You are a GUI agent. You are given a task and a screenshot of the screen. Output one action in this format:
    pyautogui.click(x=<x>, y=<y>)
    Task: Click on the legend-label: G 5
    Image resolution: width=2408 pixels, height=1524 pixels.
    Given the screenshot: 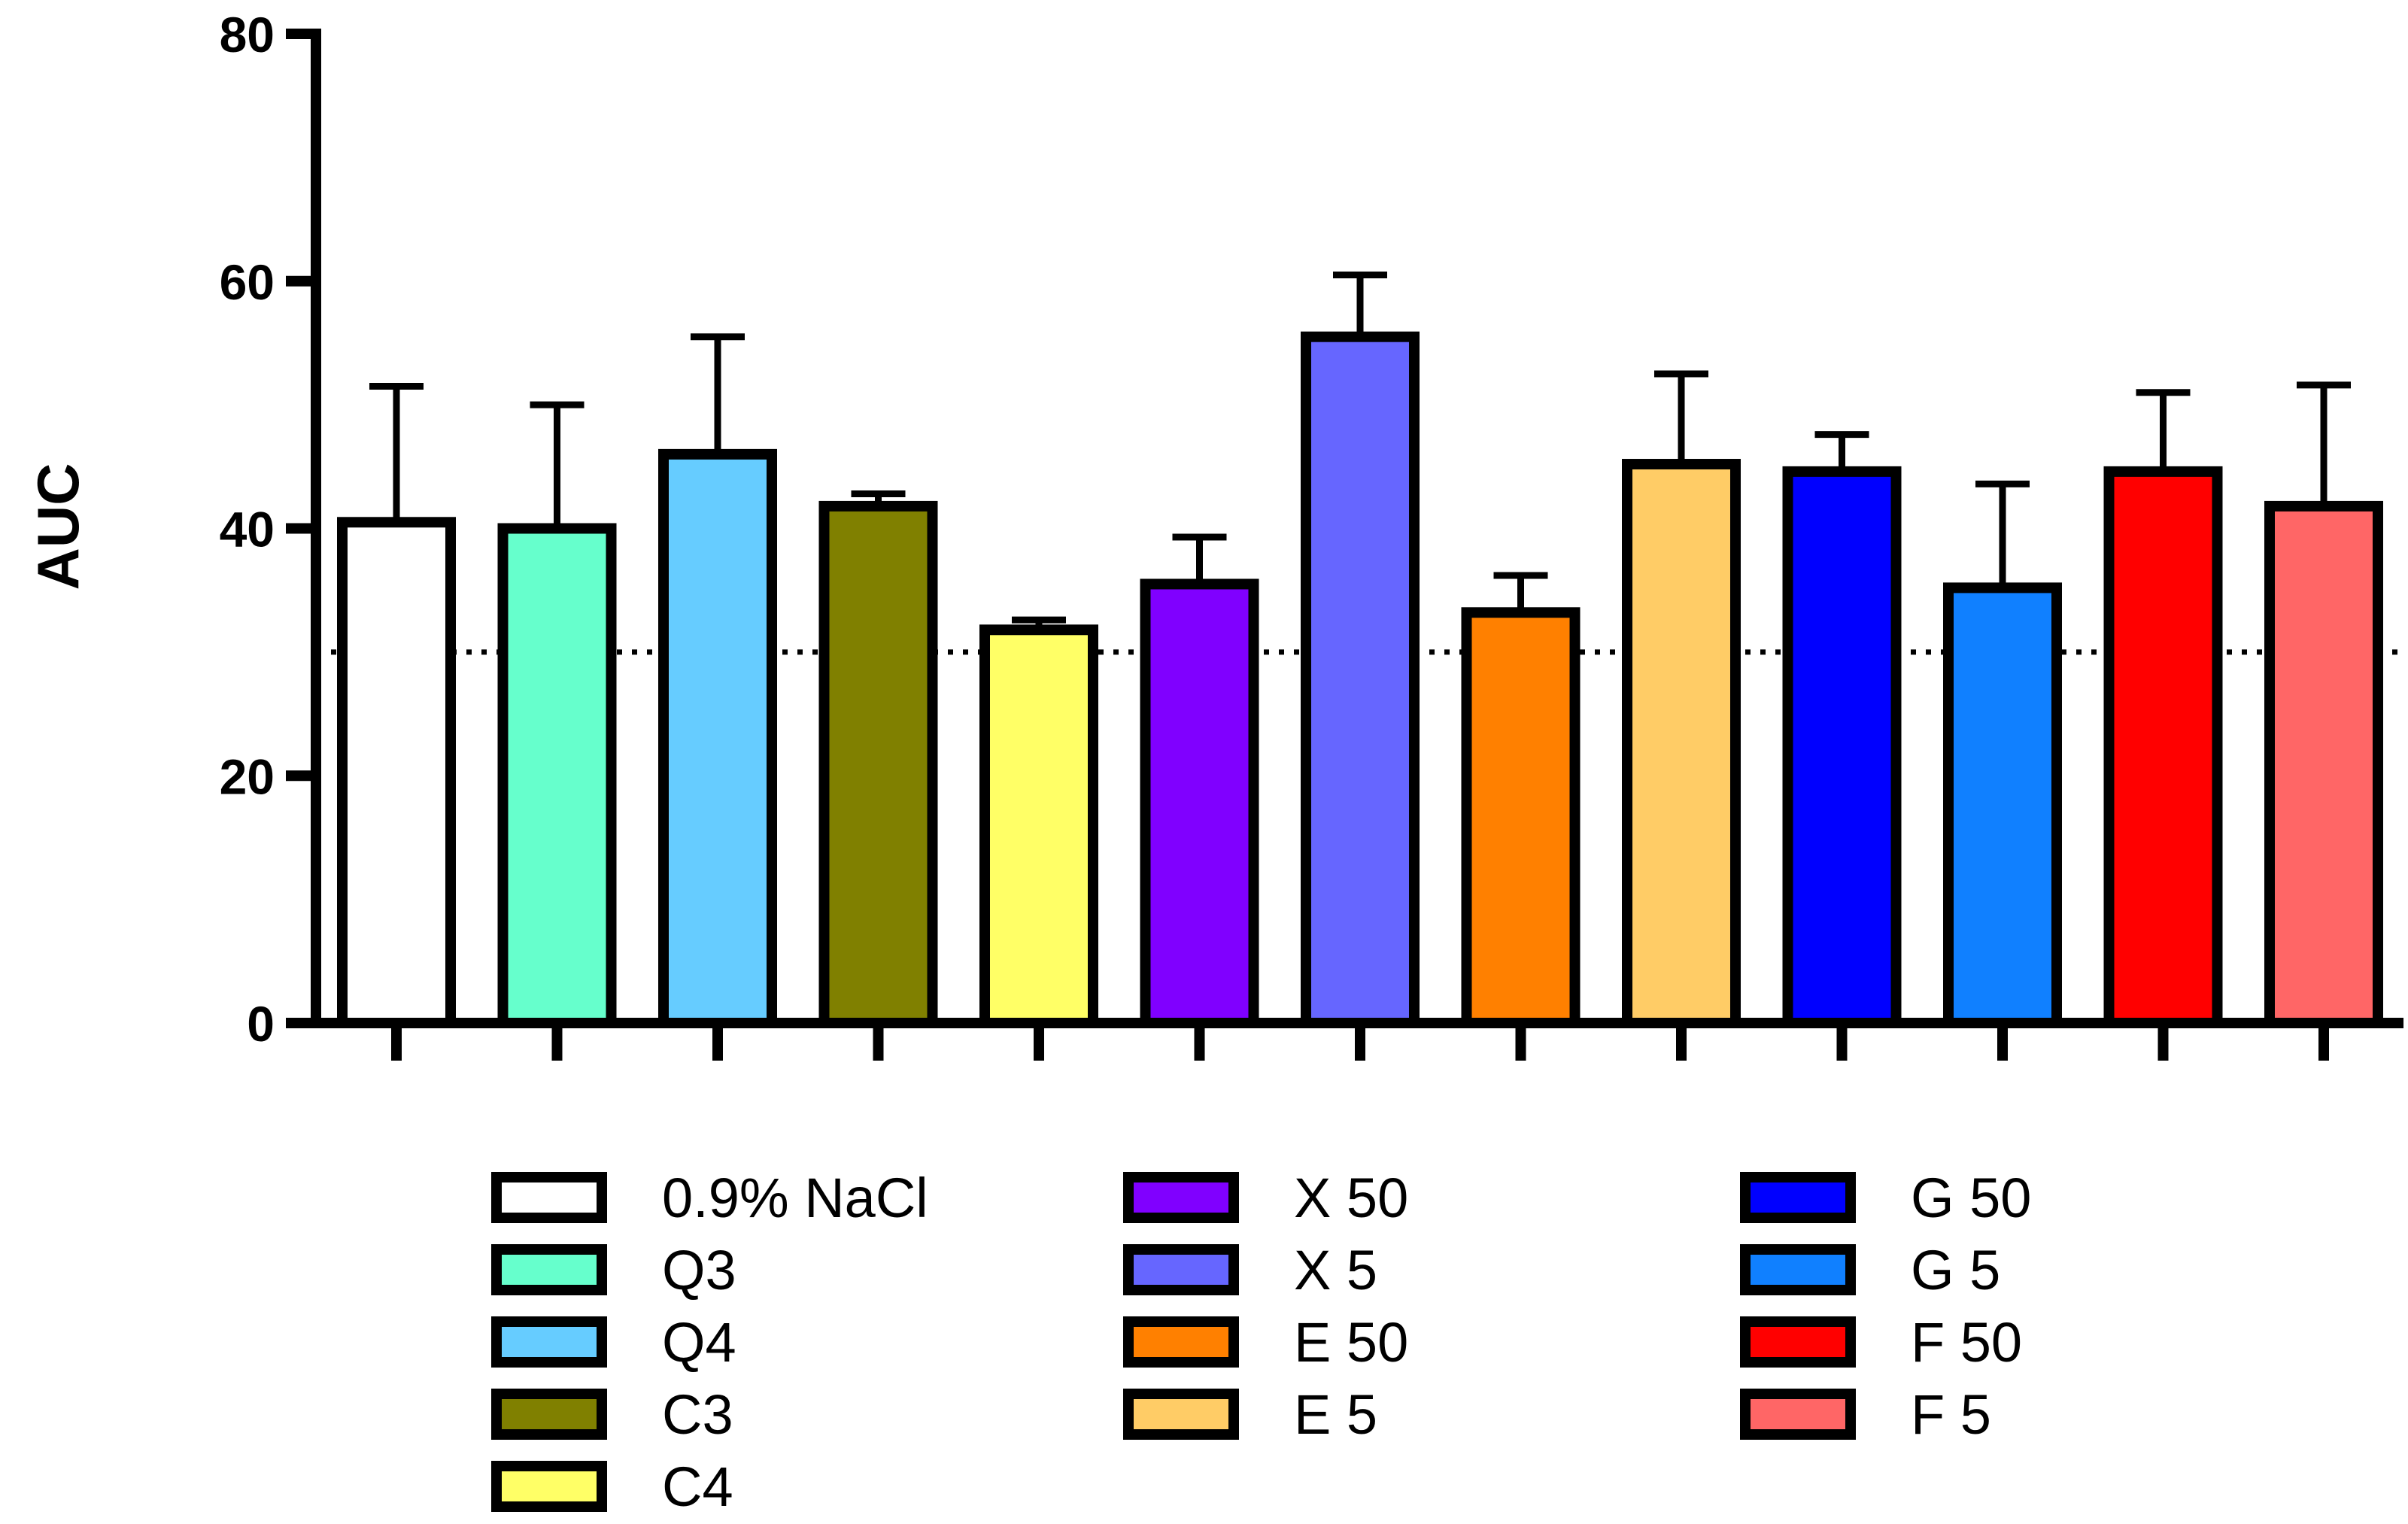 What is the action you would take?
    pyautogui.click(x=1955, y=1270)
    